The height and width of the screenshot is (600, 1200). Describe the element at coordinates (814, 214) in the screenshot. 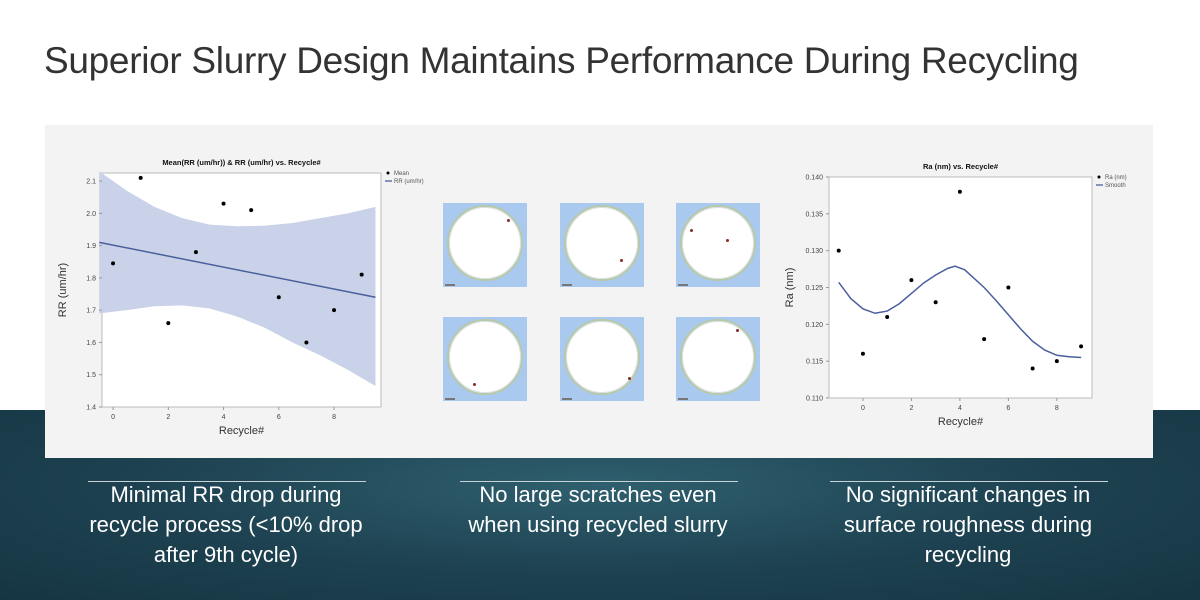

I see `y-tick-label: 0.135` at that location.